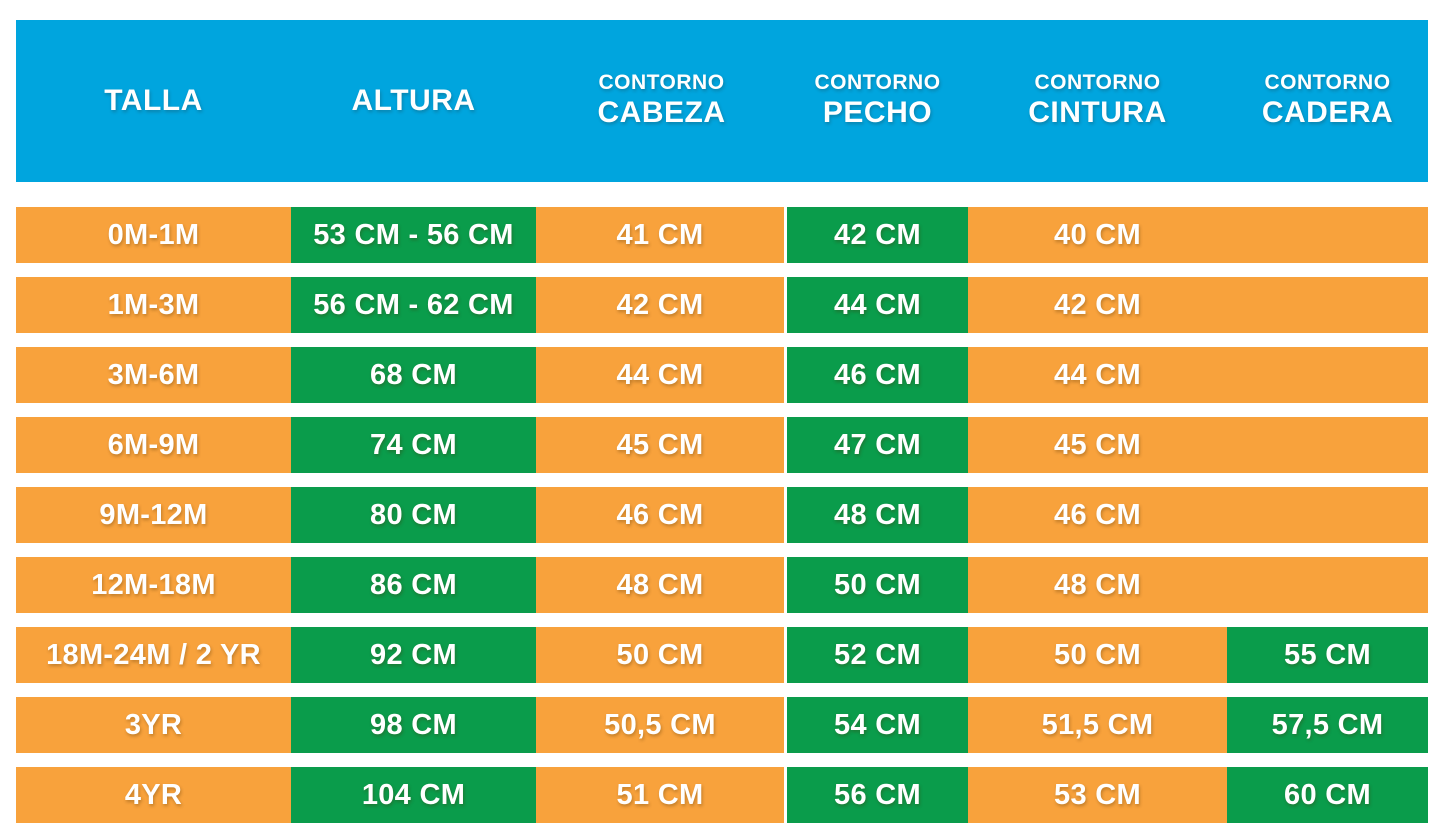 Image resolution: width=1445 pixels, height=837 pixels. What do you see at coordinates (1097, 375) in the screenshot?
I see `cell-cintura: 44 CM` at bounding box center [1097, 375].